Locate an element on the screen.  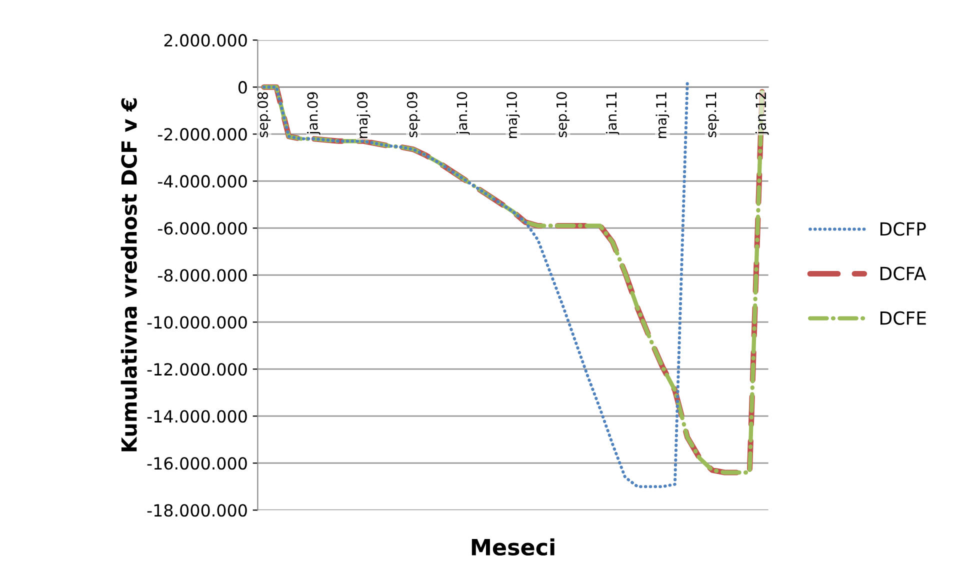
y-tick-label: -16.000.000 is located at coordinates (197, 463).